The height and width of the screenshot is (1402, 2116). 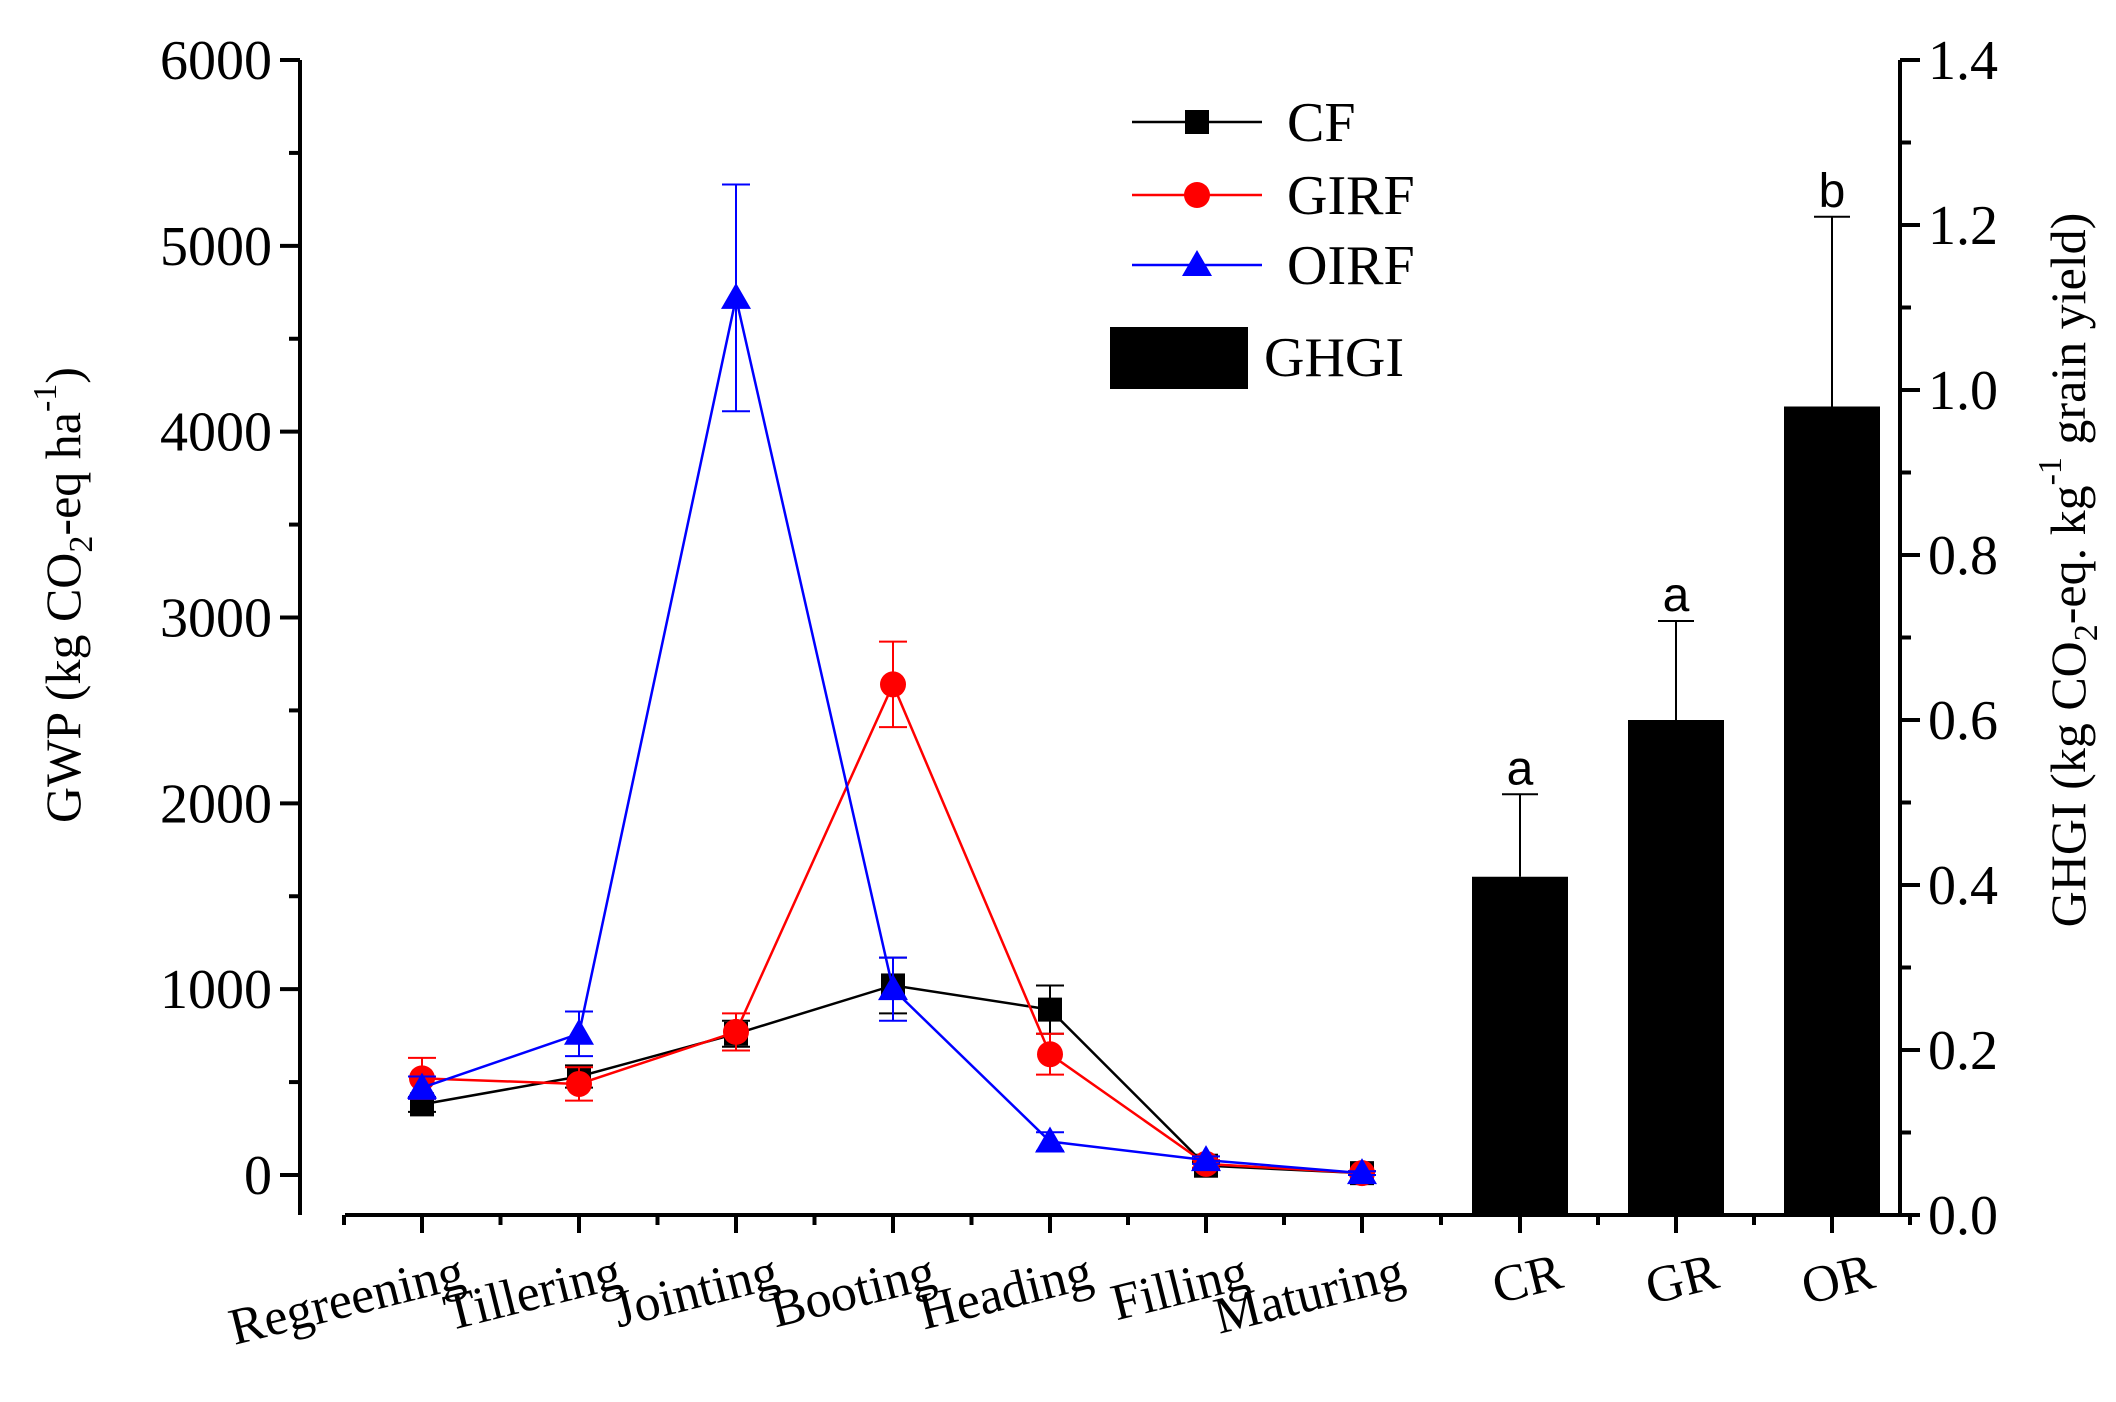 I want to click on right-axis-title: GHGI (kg CO2-eq. kg-1 grain yield), so click(x=2068, y=570).